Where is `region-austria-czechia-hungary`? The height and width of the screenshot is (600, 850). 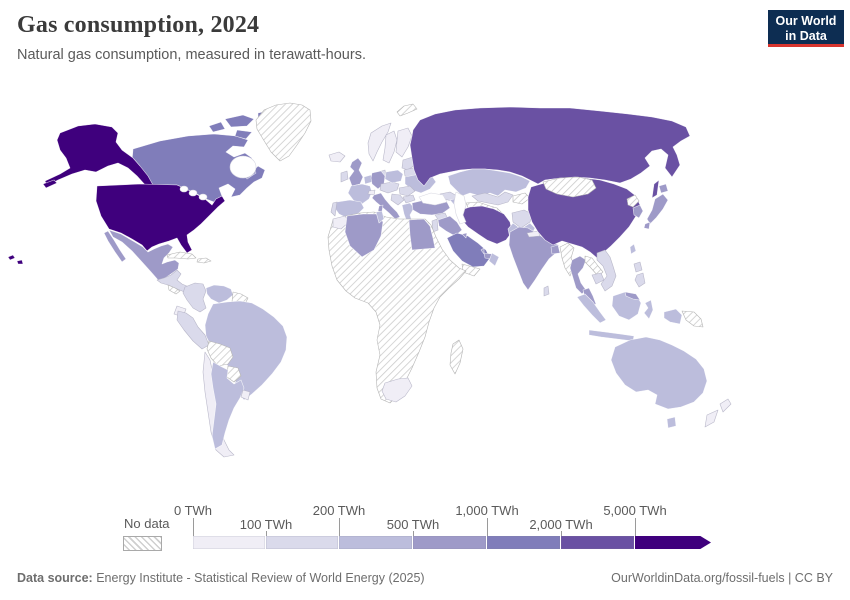
region-austria-czechia-hungary is located at coordinates (389, 187).